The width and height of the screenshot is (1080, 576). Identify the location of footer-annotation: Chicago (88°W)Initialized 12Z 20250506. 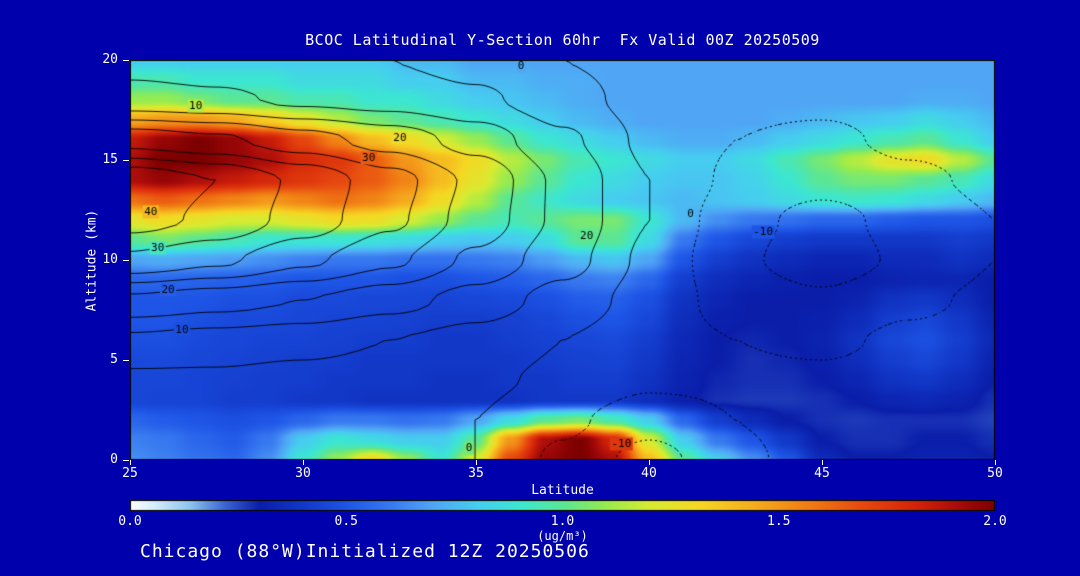
(365, 551).